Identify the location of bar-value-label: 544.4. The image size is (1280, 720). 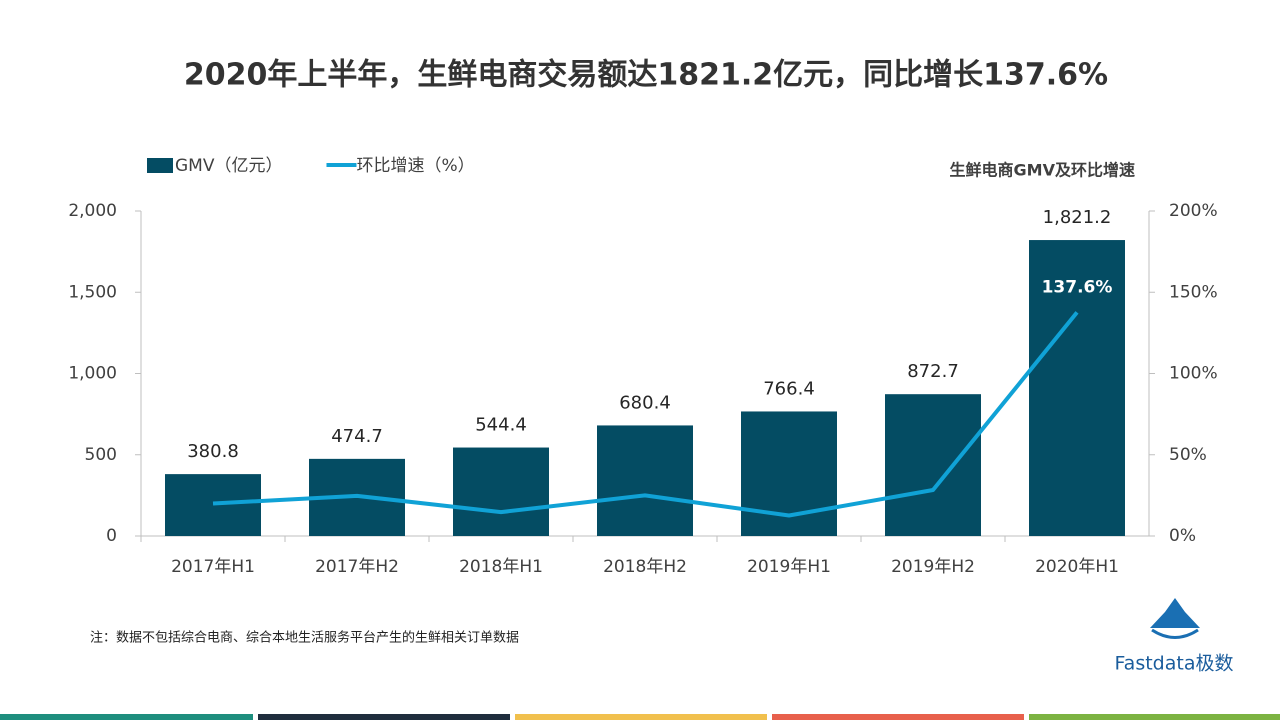
(501, 425).